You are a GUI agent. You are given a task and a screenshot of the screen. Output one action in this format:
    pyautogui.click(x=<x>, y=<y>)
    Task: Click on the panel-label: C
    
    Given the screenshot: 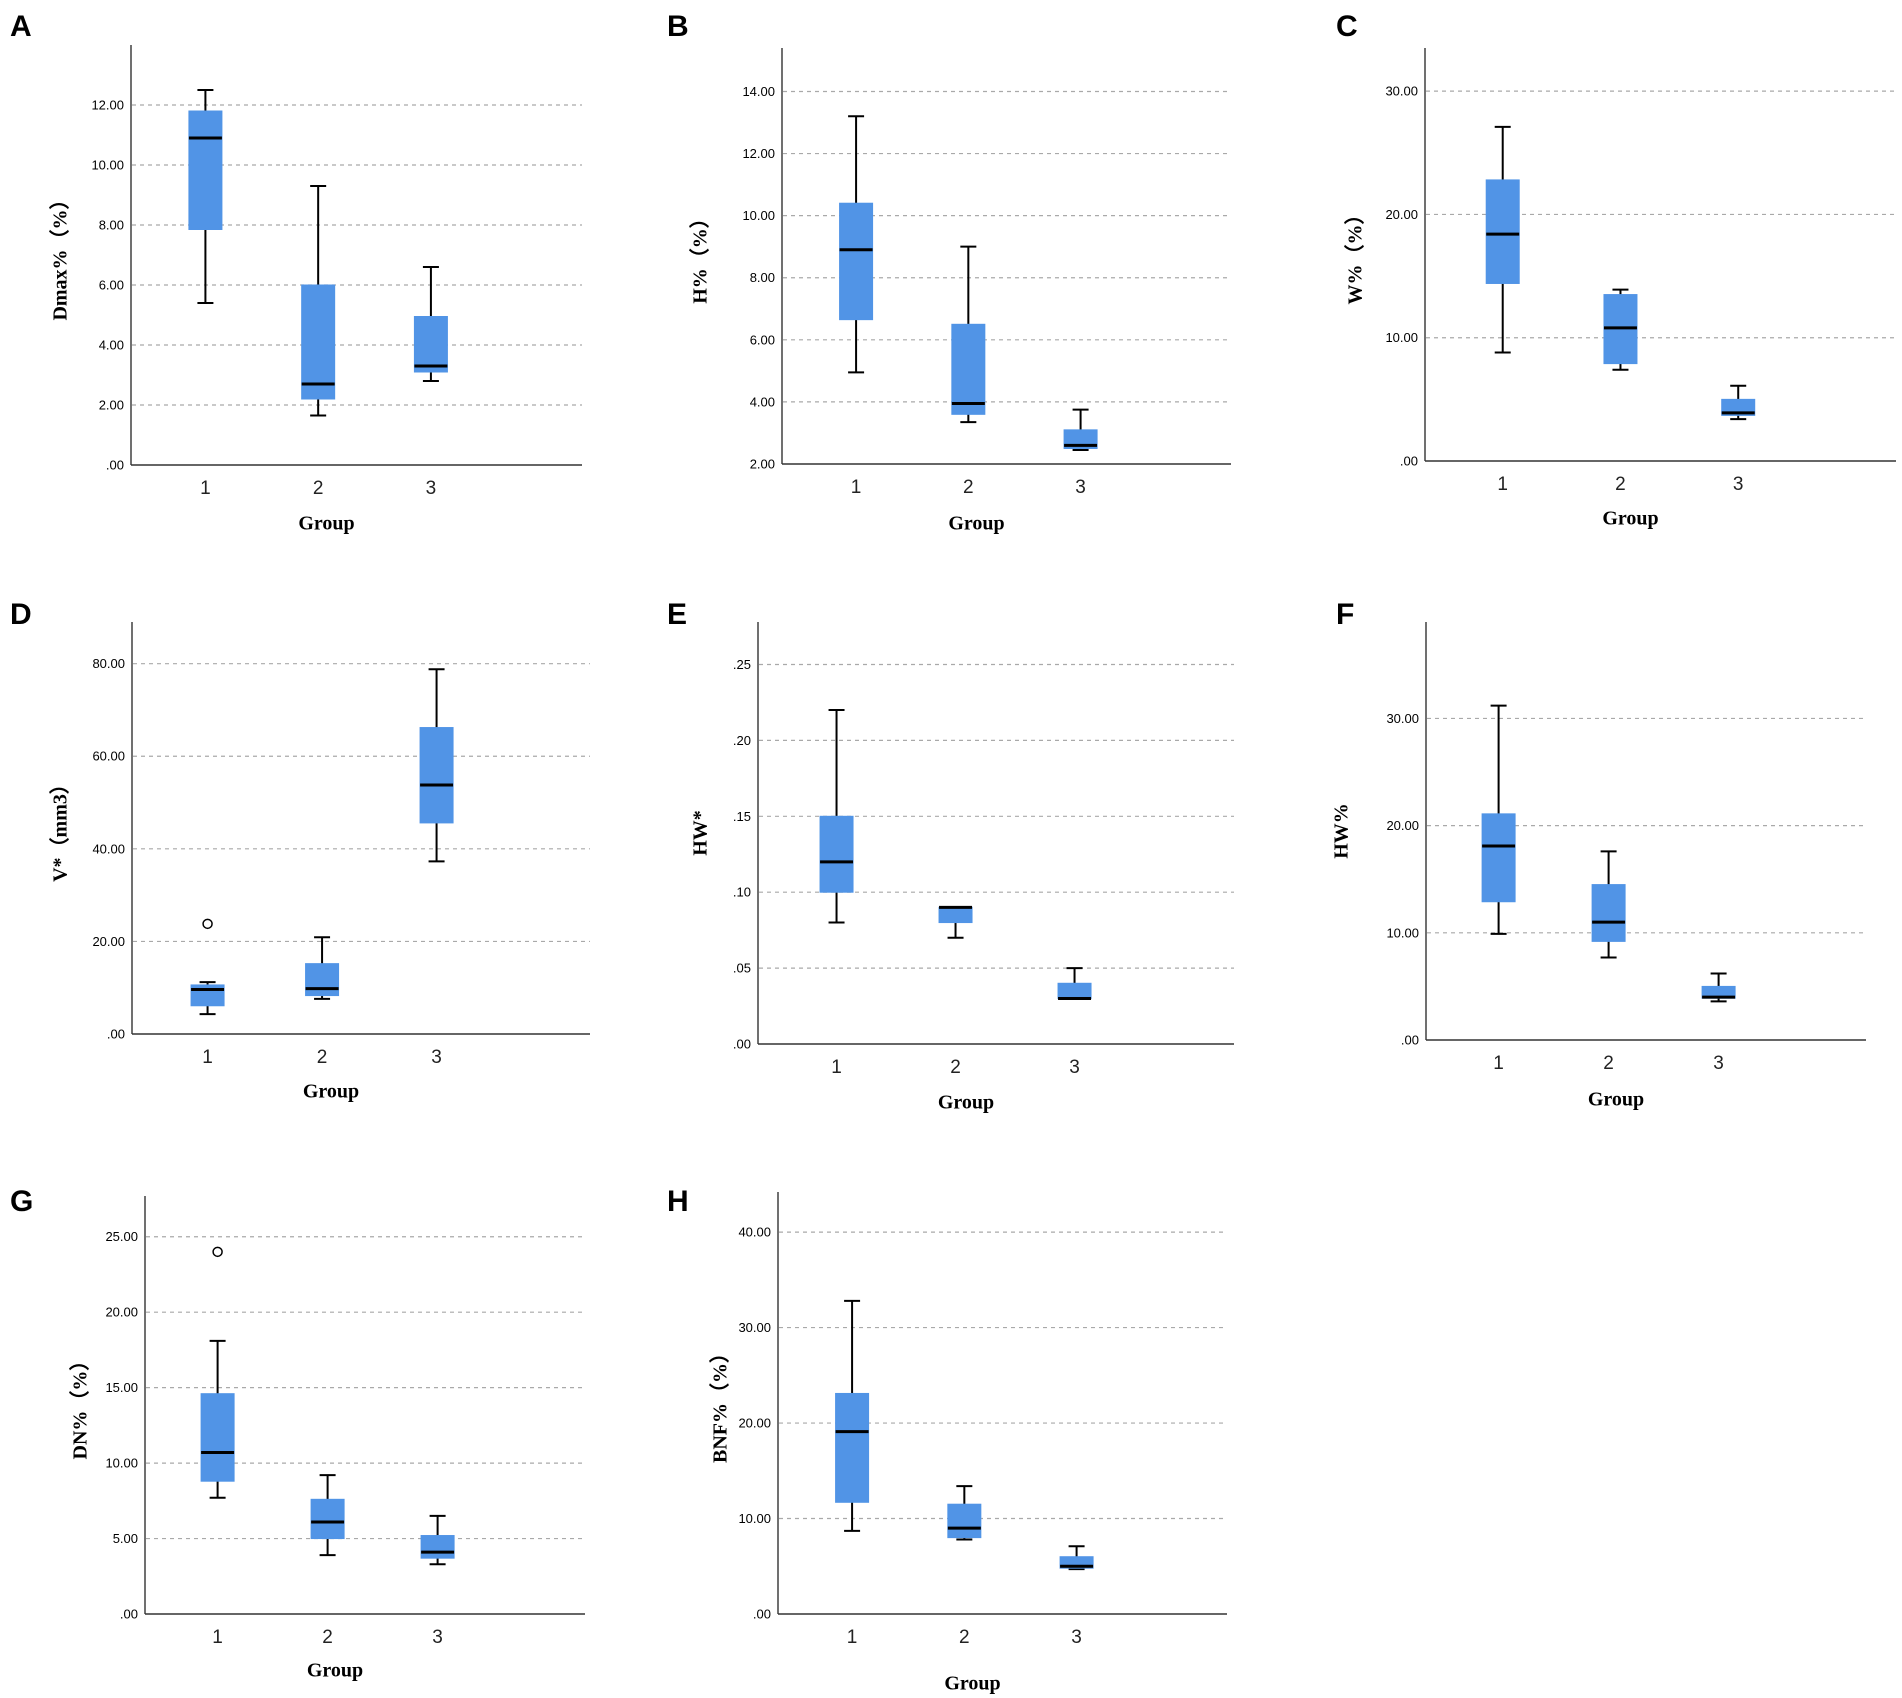 What is the action you would take?
    pyautogui.click(x=1347, y=26)
    